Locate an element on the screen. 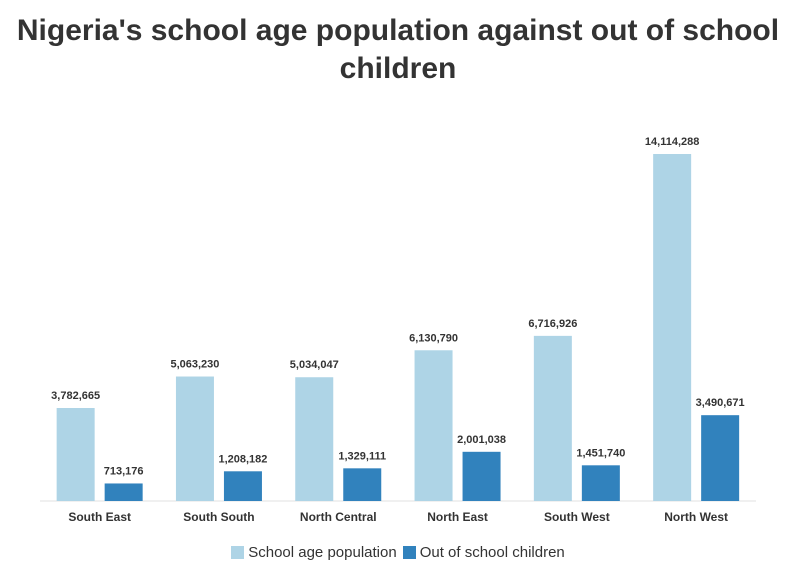  data-label-school-age-population-south-west: 6,716,926 is located at coordinates (552, 324).